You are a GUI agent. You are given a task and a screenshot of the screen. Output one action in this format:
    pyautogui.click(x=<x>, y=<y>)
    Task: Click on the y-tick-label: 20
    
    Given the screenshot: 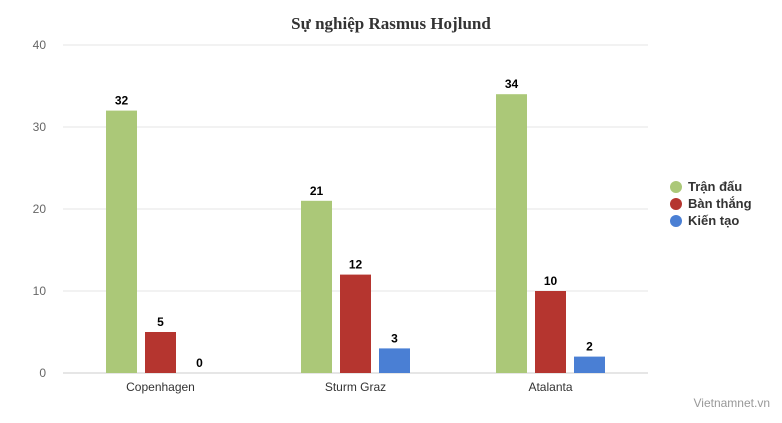 What is the action you would take?
    pyautogui.click(x=40, y=209)
    